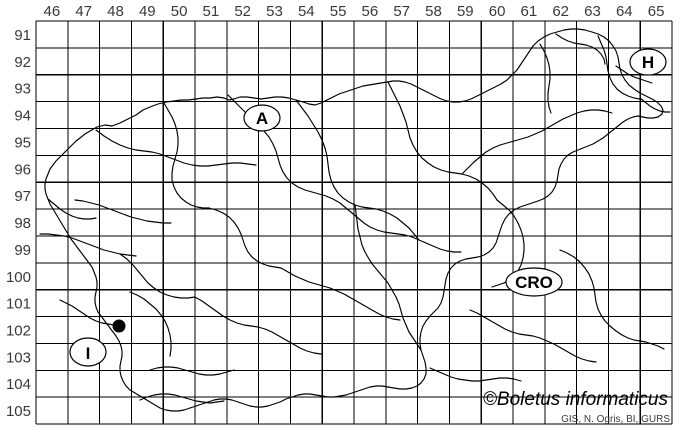 The width and height of the screenshot is (680, 436). What do you see at coordinates (274, 11) in the screenshot?
I see `x-tick: 53` at bounding box center [274, 11].